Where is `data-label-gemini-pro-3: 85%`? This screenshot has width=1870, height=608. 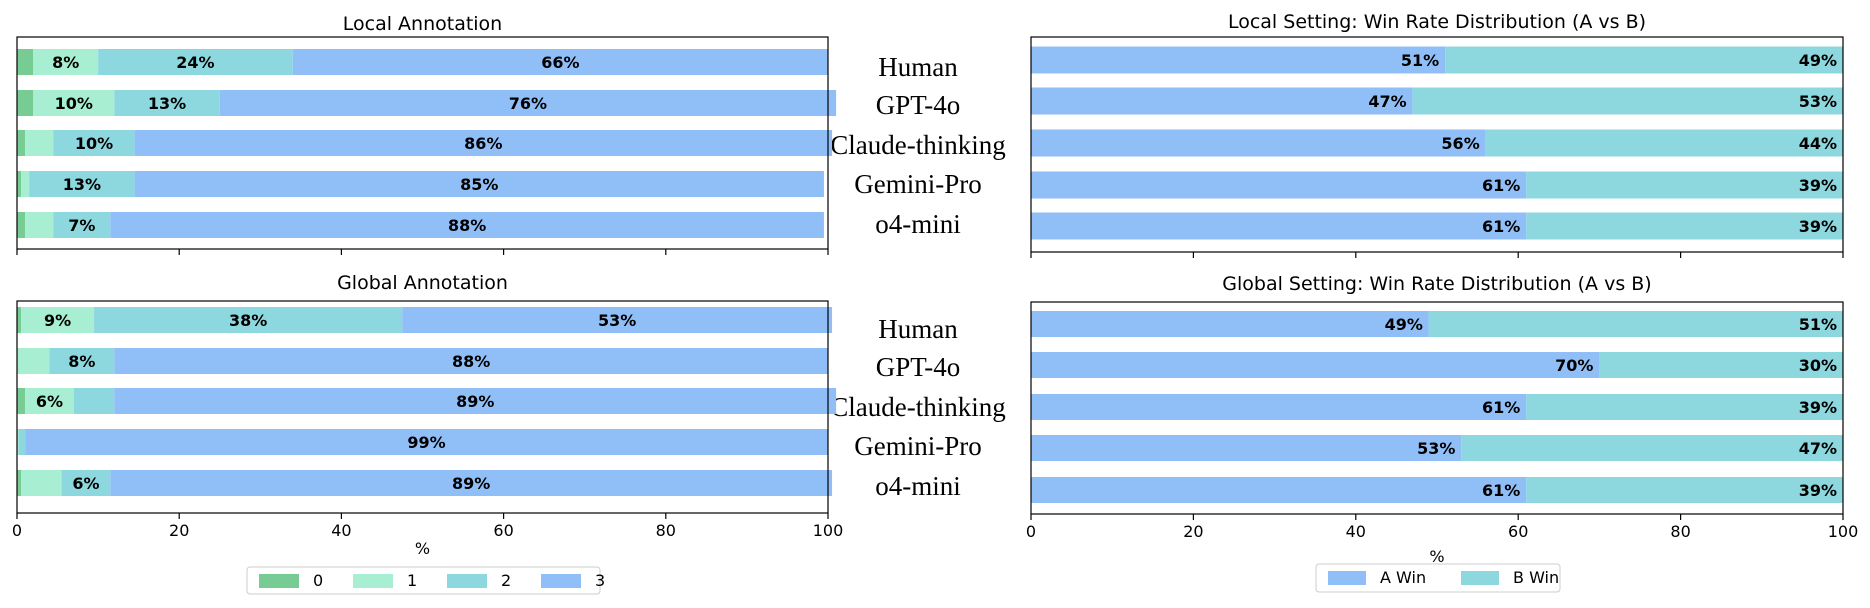
data-label-gemini-pro-3: 85% is located at coordinates (479, 184).